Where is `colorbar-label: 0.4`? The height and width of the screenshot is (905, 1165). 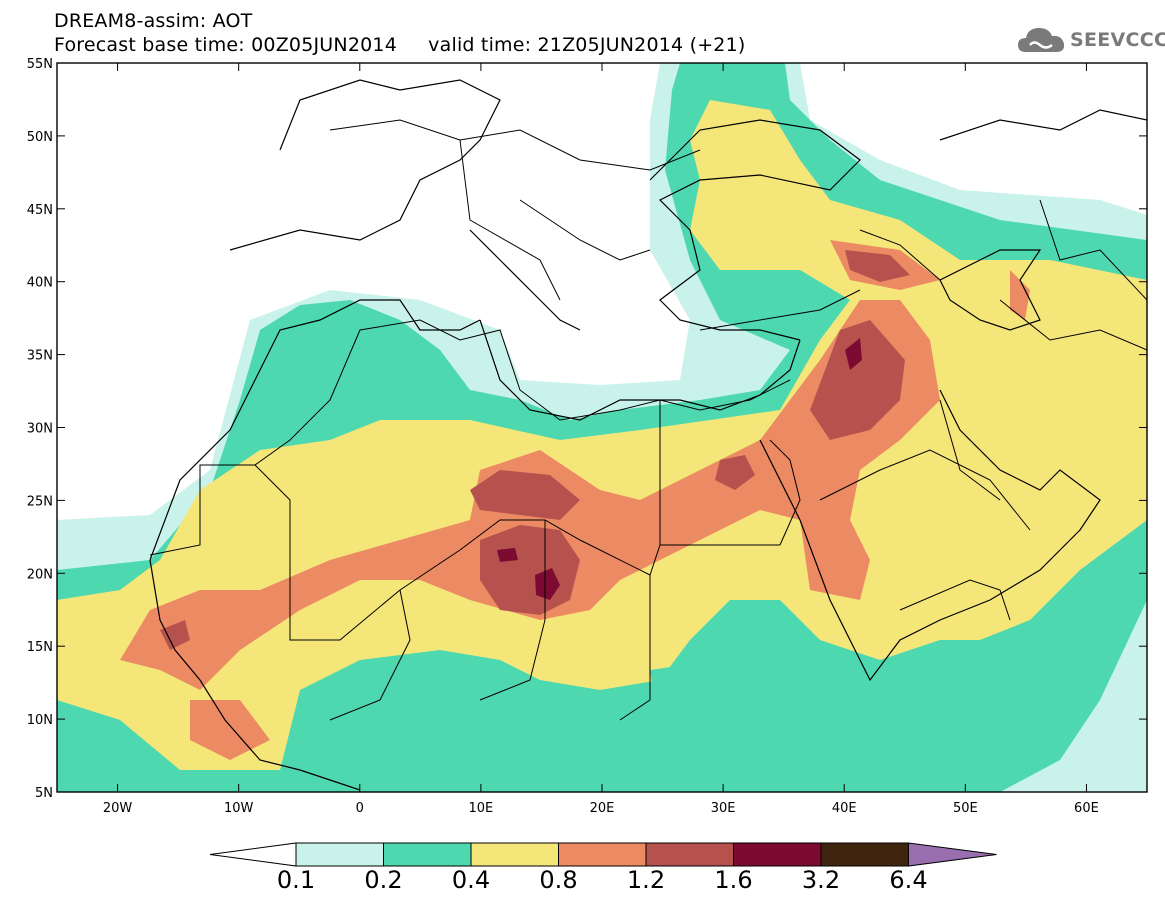 colorbar-label: 0.4 is located at coordinates (471, 880).